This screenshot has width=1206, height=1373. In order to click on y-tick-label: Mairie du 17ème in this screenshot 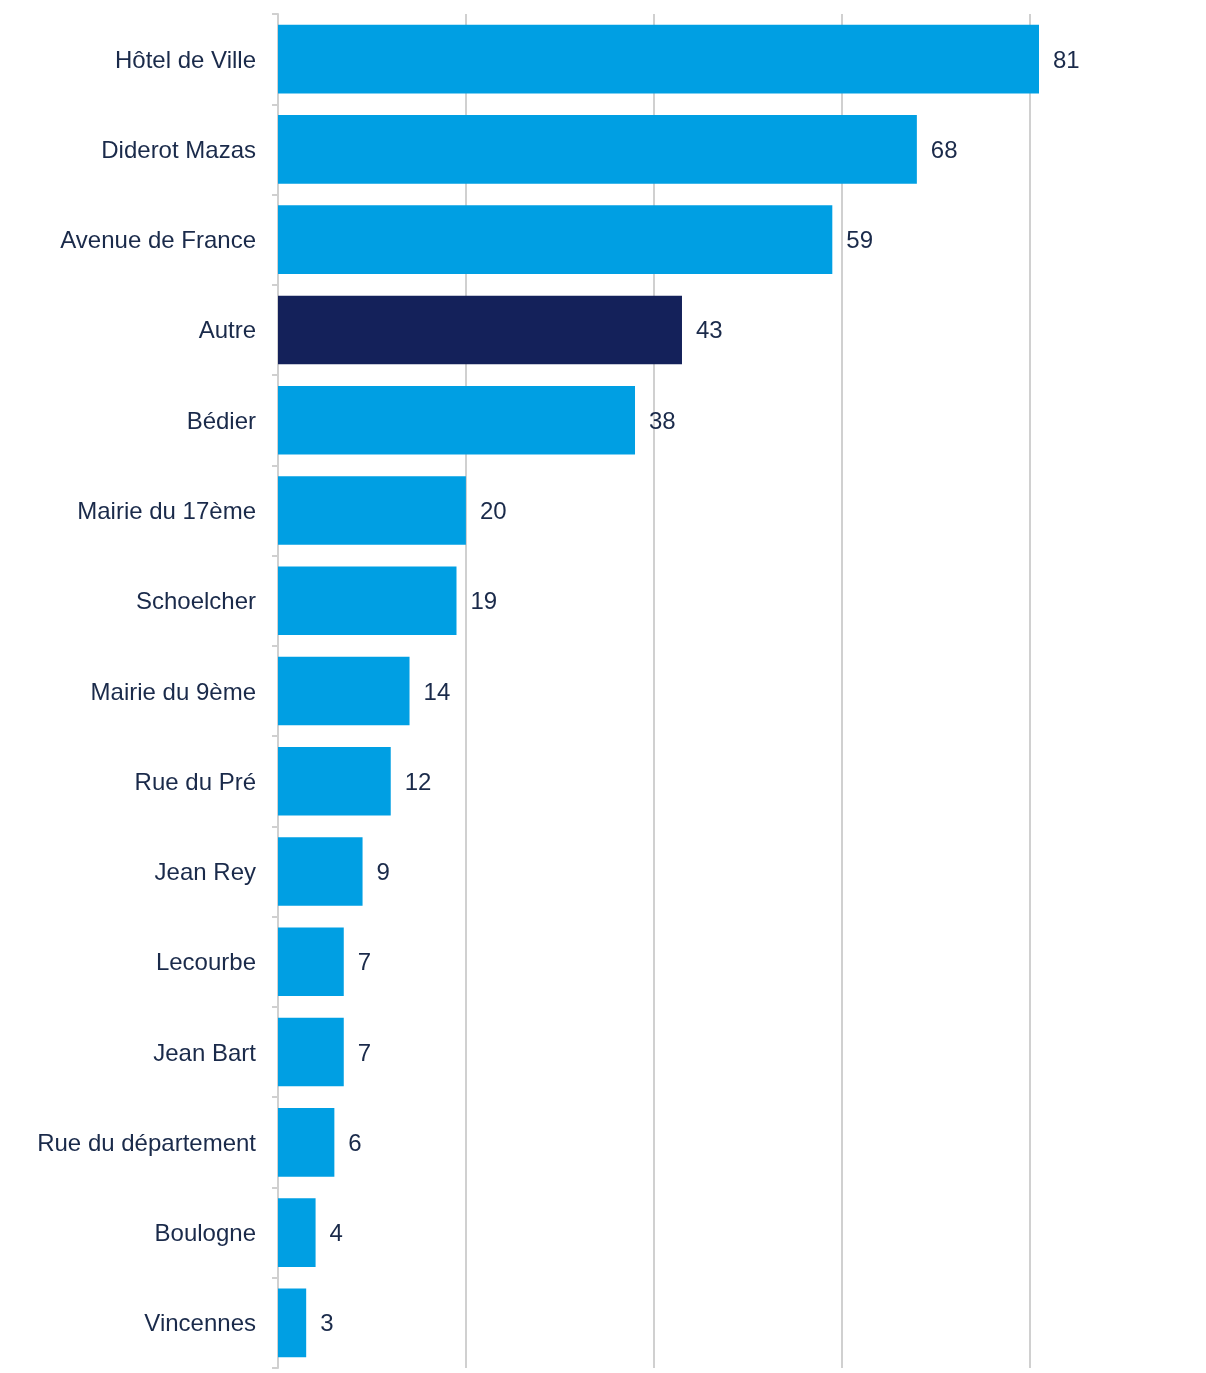, I will do `click(166, 510)`.